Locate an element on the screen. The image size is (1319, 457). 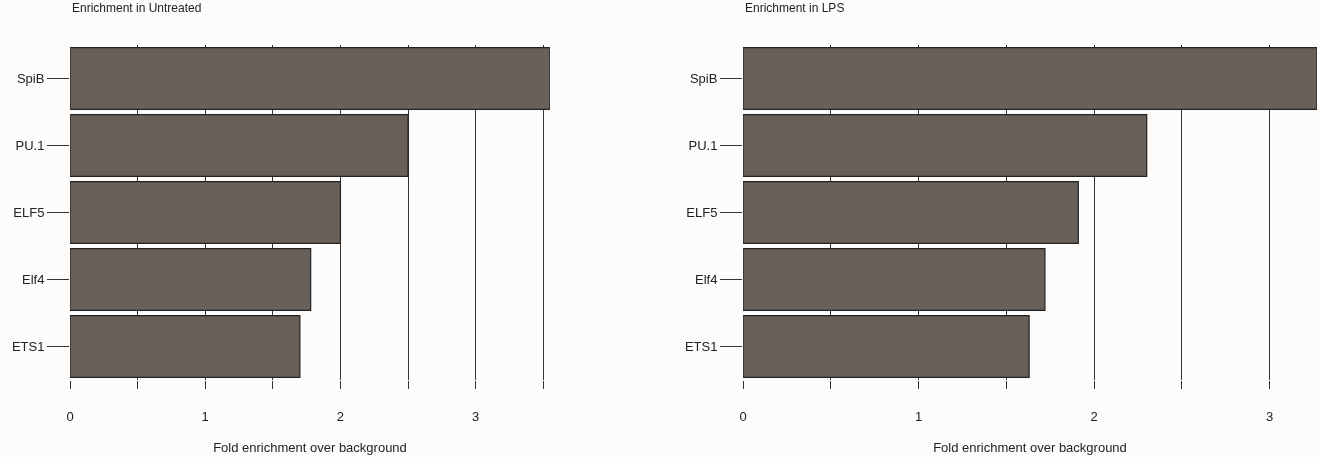
chart-title: Enrichment in LPS is located at coordinates (795, 8).